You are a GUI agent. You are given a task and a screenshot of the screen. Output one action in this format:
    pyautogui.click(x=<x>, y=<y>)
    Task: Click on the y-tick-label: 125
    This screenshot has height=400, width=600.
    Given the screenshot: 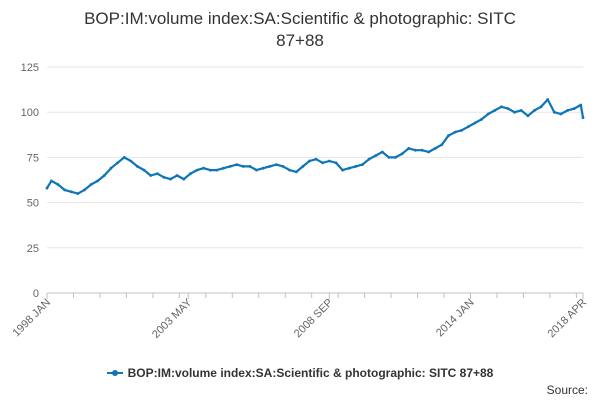 What is the action you would take?
    pyautogui.click(x=30, y=68)
    